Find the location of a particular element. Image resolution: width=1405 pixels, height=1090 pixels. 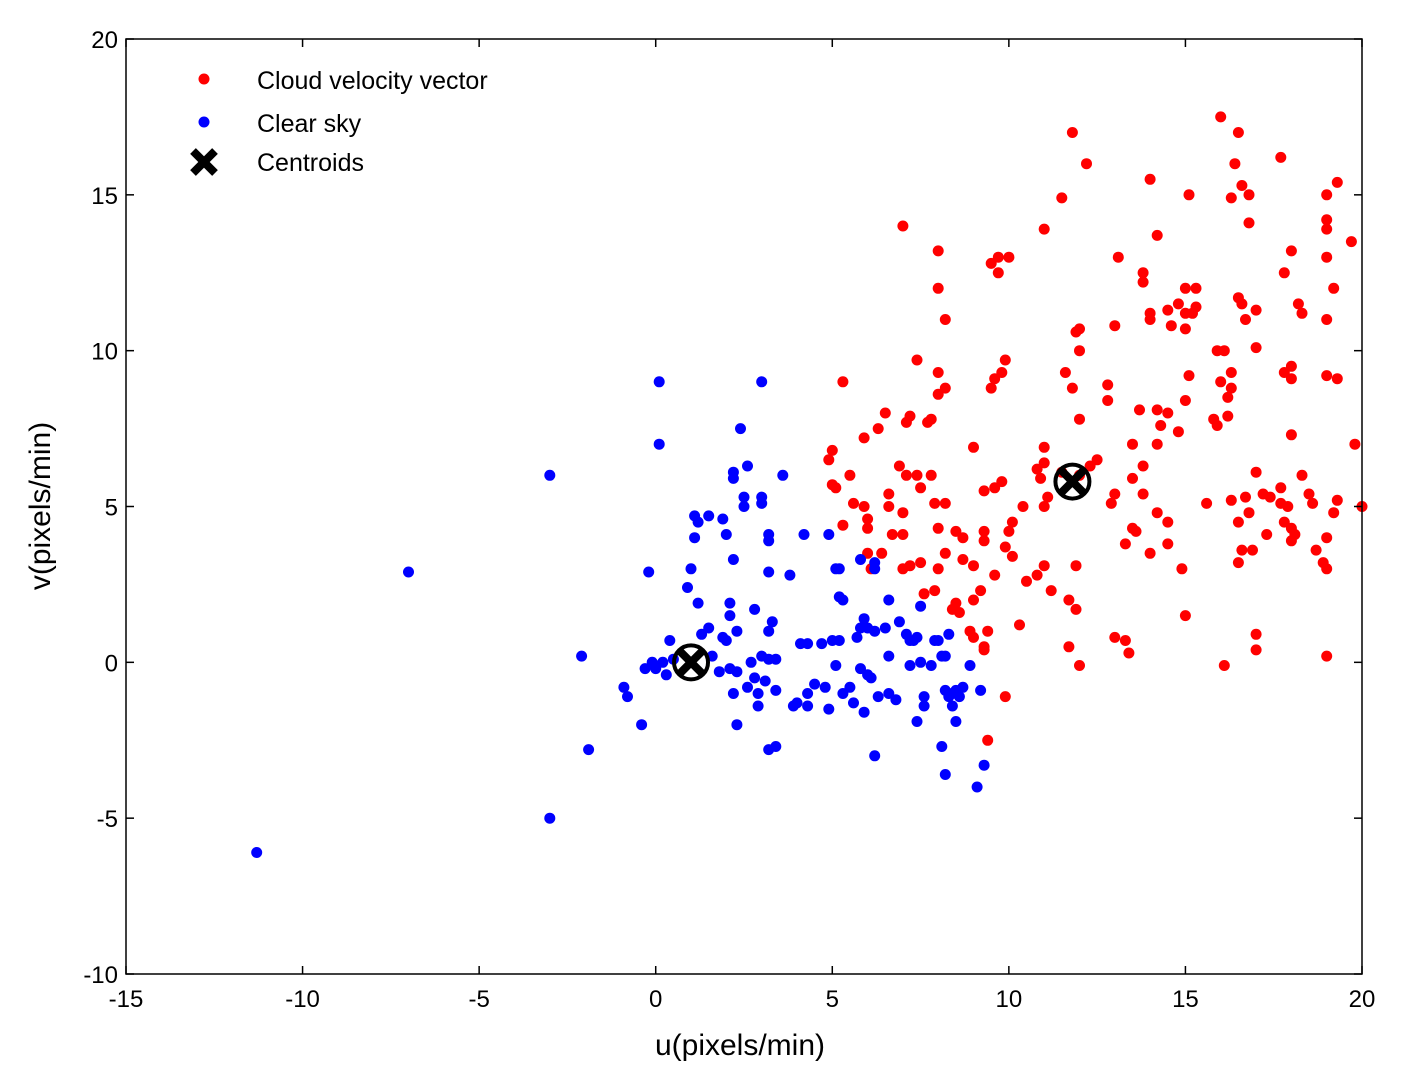

x-tick-label: 5 is located at coordinates (832, 999).